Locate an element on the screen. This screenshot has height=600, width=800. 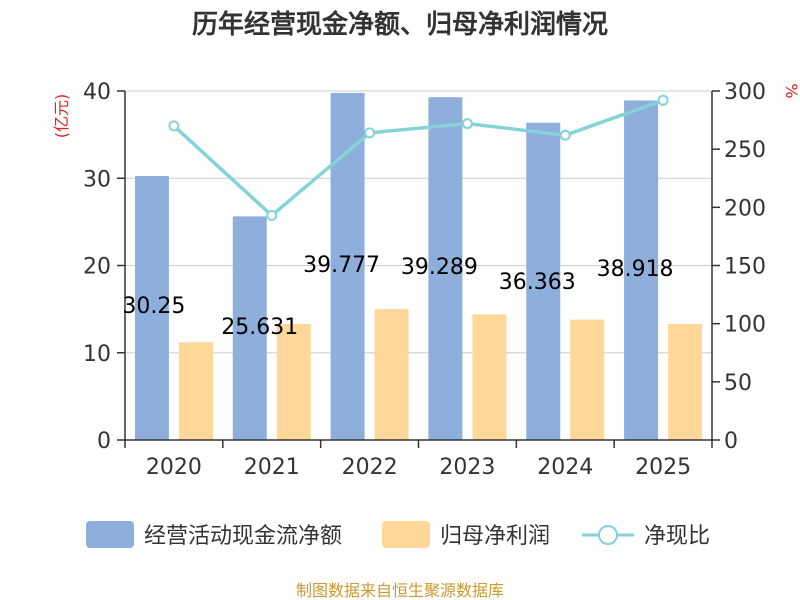
legend-label-cashflow: 经营活动现金流净额 is located at coordinates (243, 536).